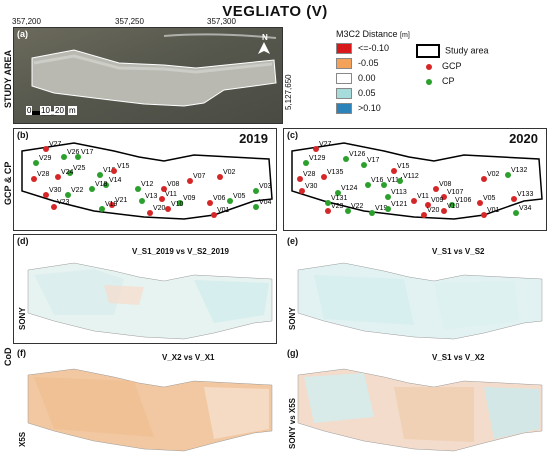 The height and width of the screenshot is (459, 550). Describe the element at coordinates (525, 208) in the screenshot. I see `point-label: V34` at that location.